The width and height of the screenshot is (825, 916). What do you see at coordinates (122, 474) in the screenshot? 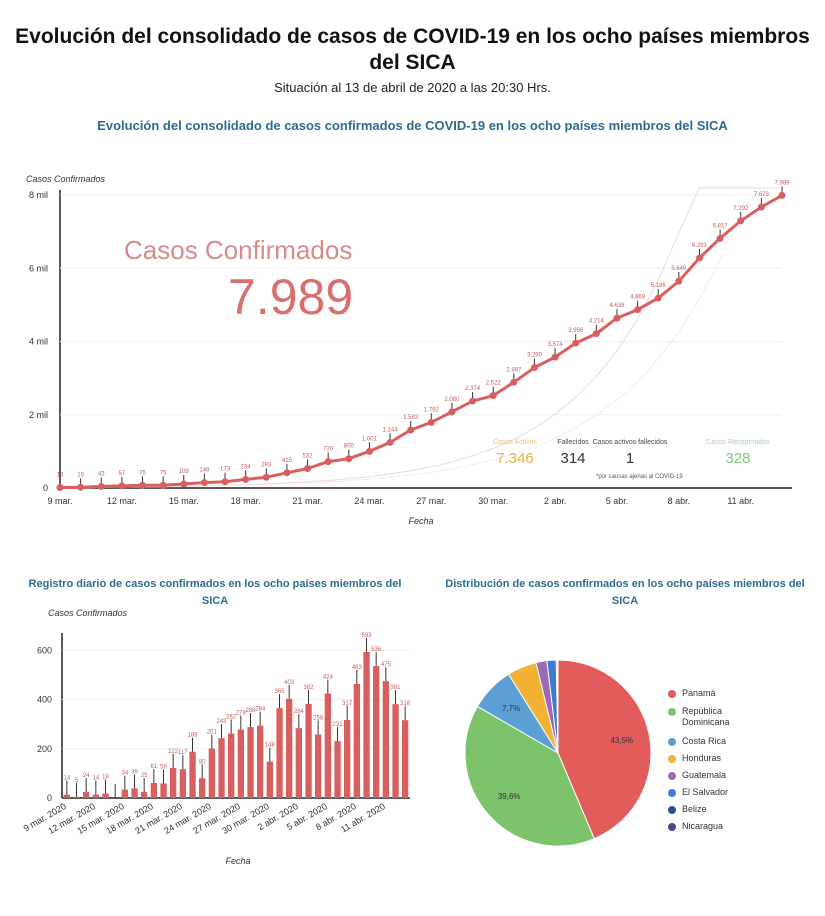
I see `line-point-label: 57` at bounding box center [122, 474].